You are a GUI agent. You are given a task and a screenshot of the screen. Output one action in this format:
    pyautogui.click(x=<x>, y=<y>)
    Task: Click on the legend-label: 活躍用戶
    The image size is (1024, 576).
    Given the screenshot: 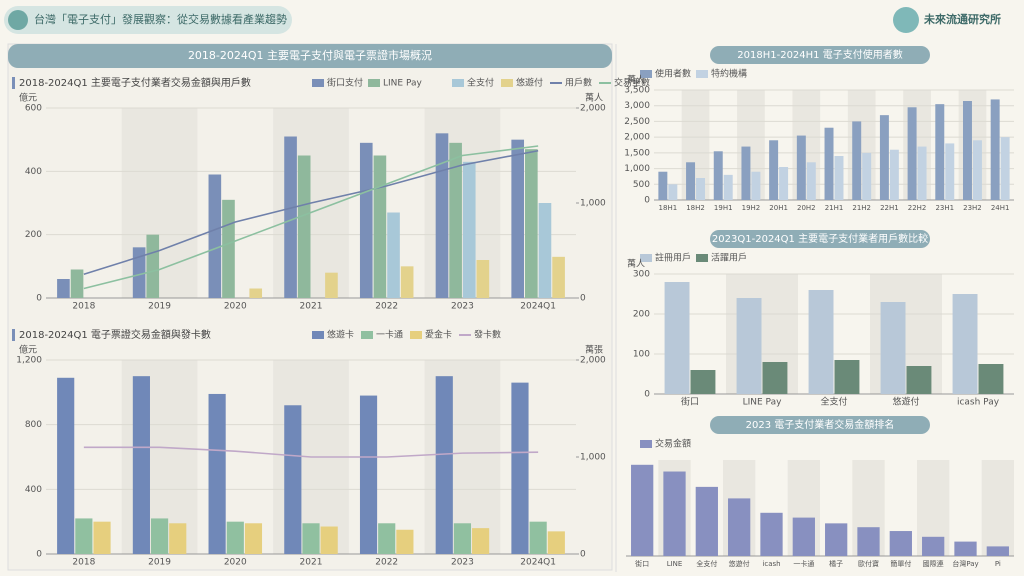 What is the action you would take?
    pyautogui.click(x=729, y=258)
    